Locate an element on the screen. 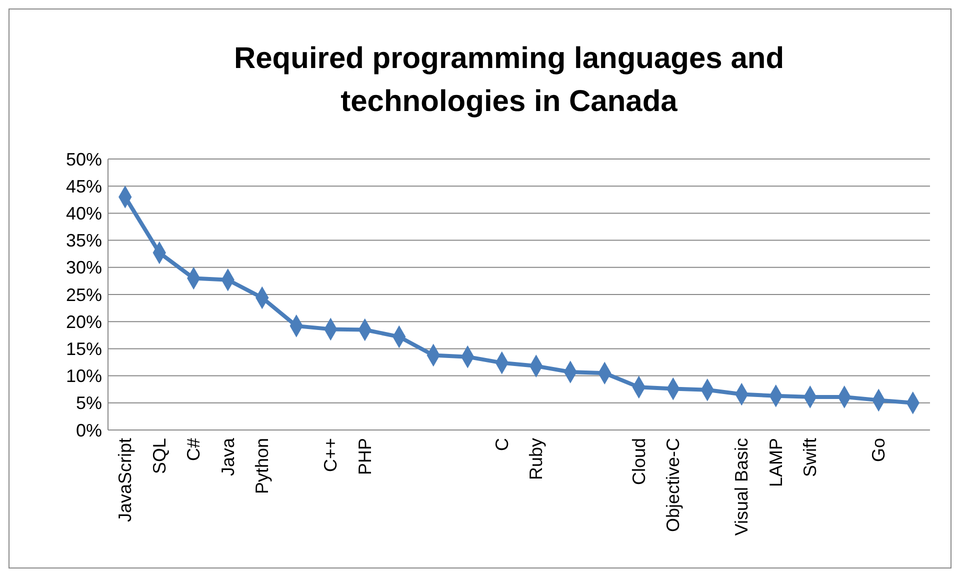 The height and width of the screenshot is (577, 960). x-tick-label: Cloud is located at coordinates (638, 462).